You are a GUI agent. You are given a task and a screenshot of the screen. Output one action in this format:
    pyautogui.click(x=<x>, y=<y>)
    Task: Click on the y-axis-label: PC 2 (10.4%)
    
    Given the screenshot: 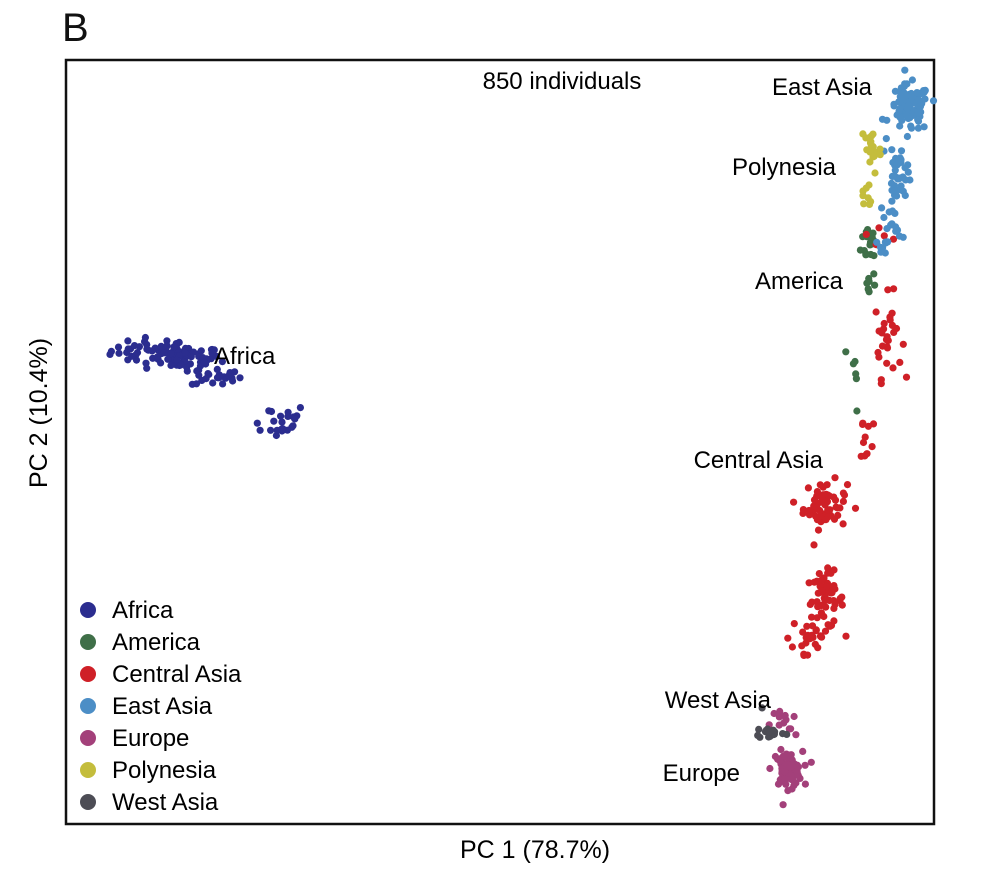 What is the action you would take?
    pyautogui.click(x=39, y=413)
    